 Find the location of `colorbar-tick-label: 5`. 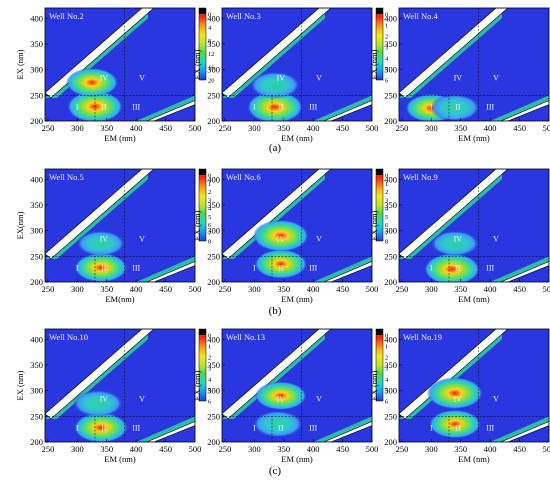

colorbar-tick-label: 5 is located at coordinates (209, 217).